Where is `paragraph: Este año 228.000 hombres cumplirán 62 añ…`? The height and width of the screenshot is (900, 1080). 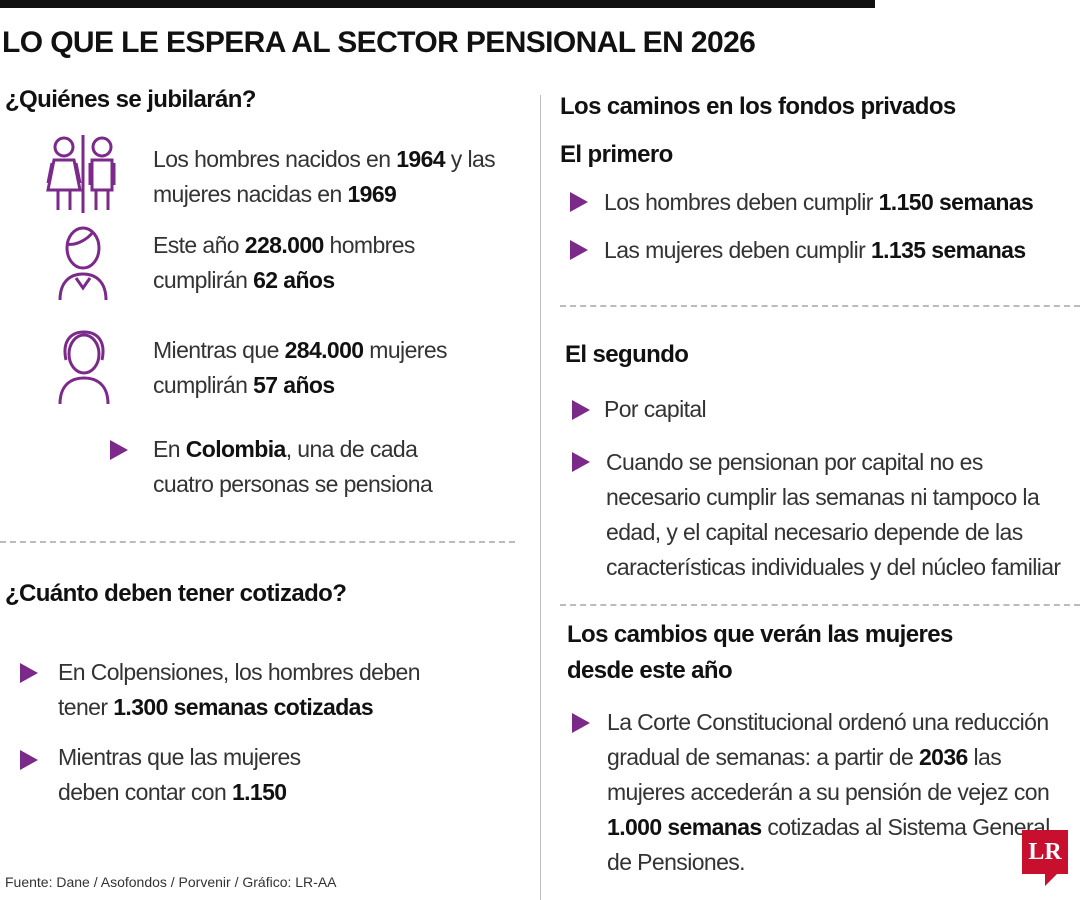 paragraph: Este año 228.000 hombres cumplirán 62 añ… is located at coordinates (313, 263).